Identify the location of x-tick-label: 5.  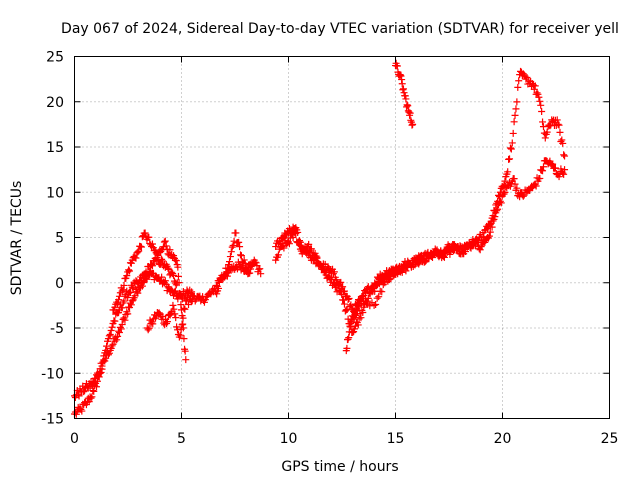
(181, 439).